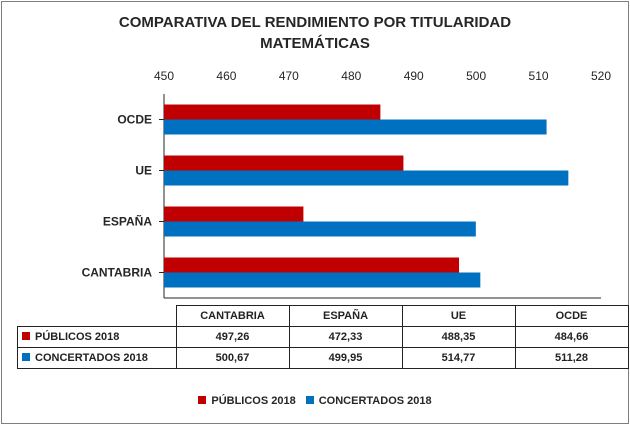 This screenshot has height=425, width=630. I want to click on table-cell-value: 511,28, so click(571, 358).